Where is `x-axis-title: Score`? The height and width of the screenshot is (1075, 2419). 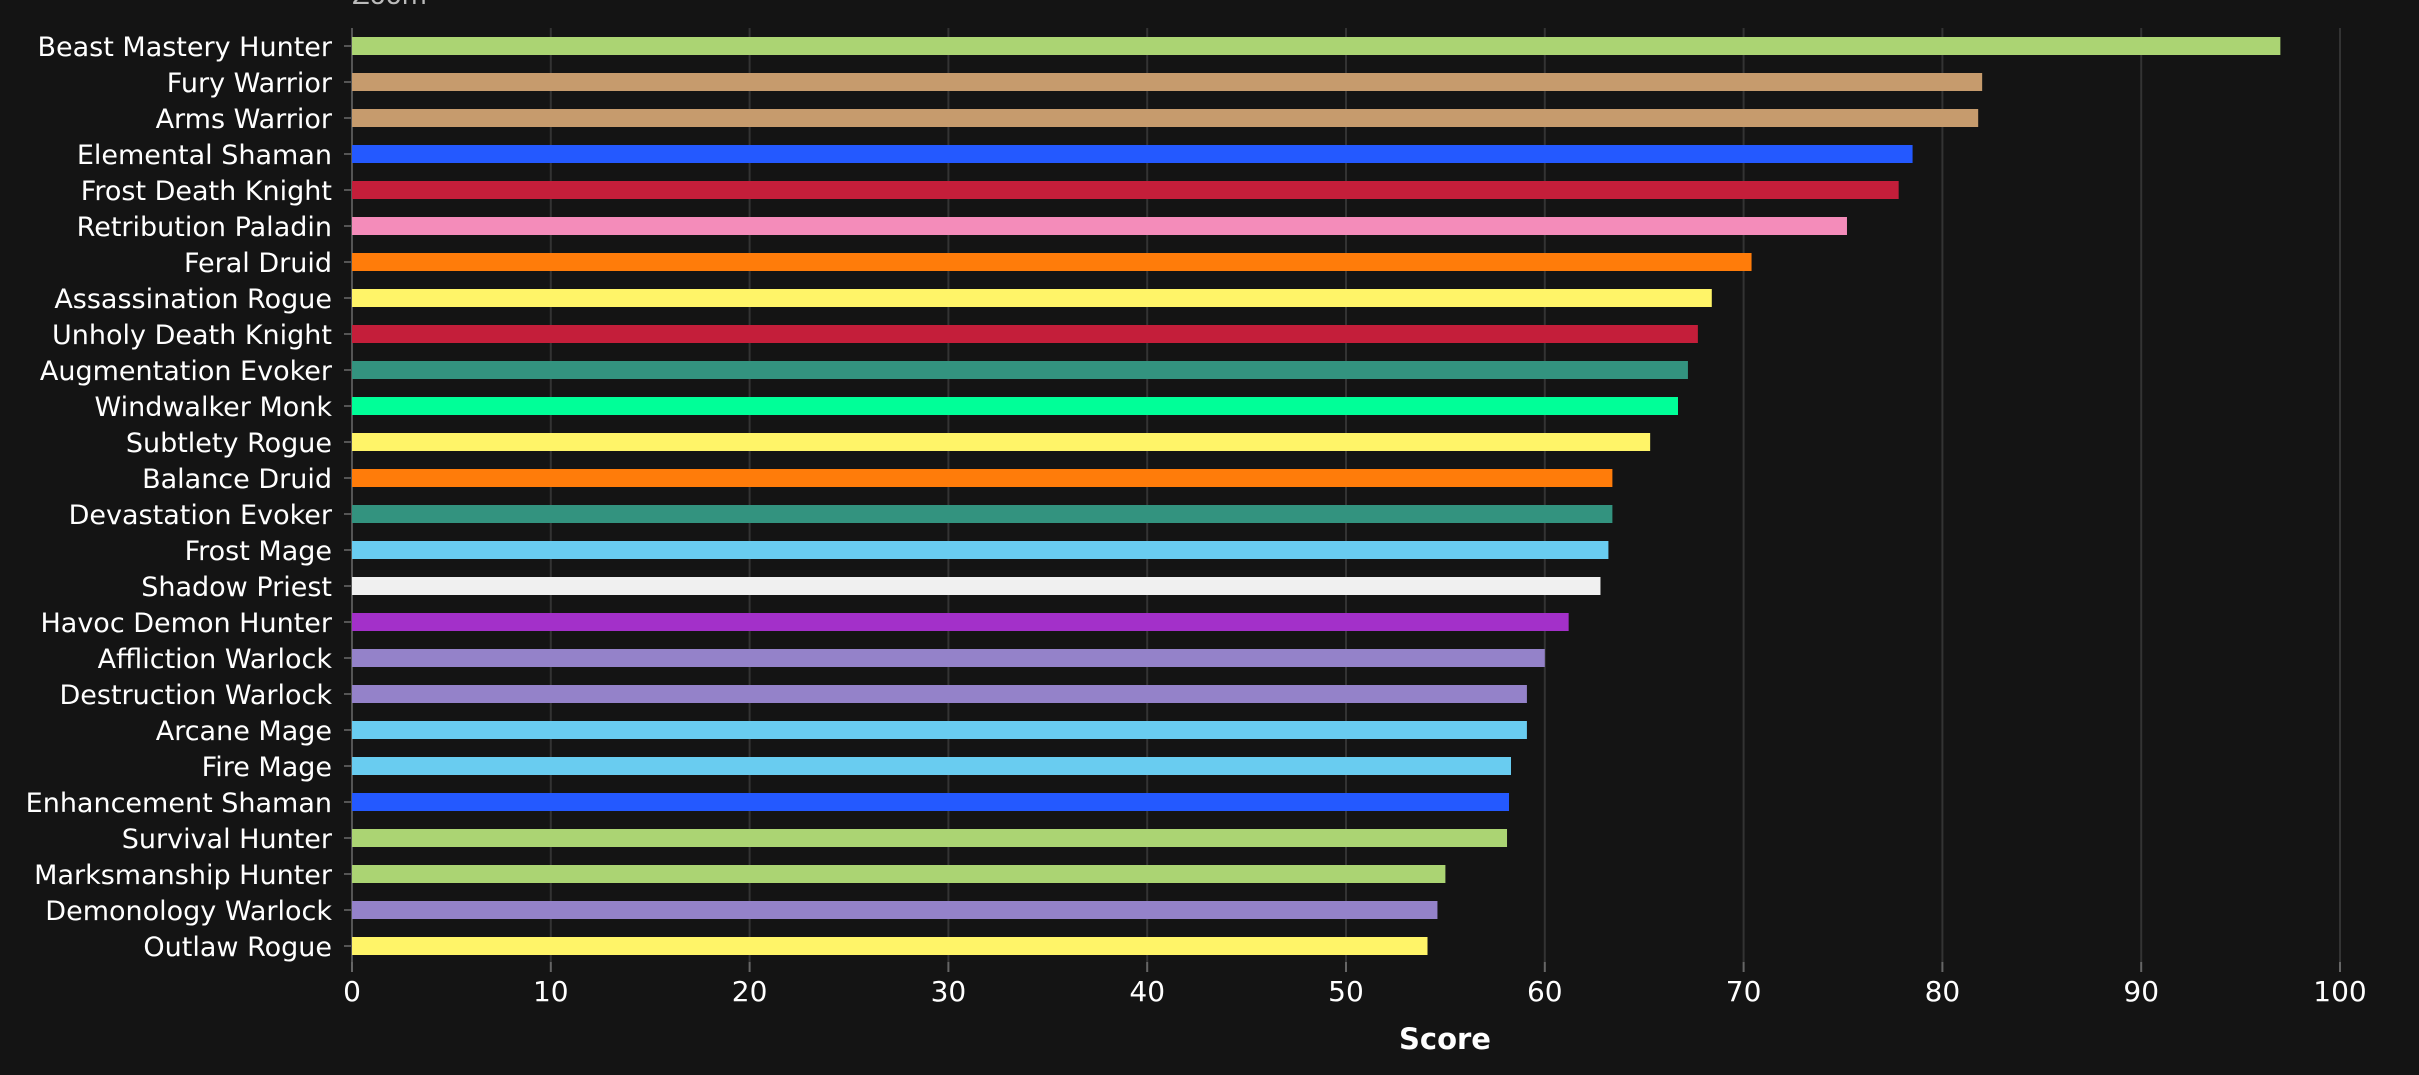
x-axis-title: Score is located at coordinates (1445, 1039).